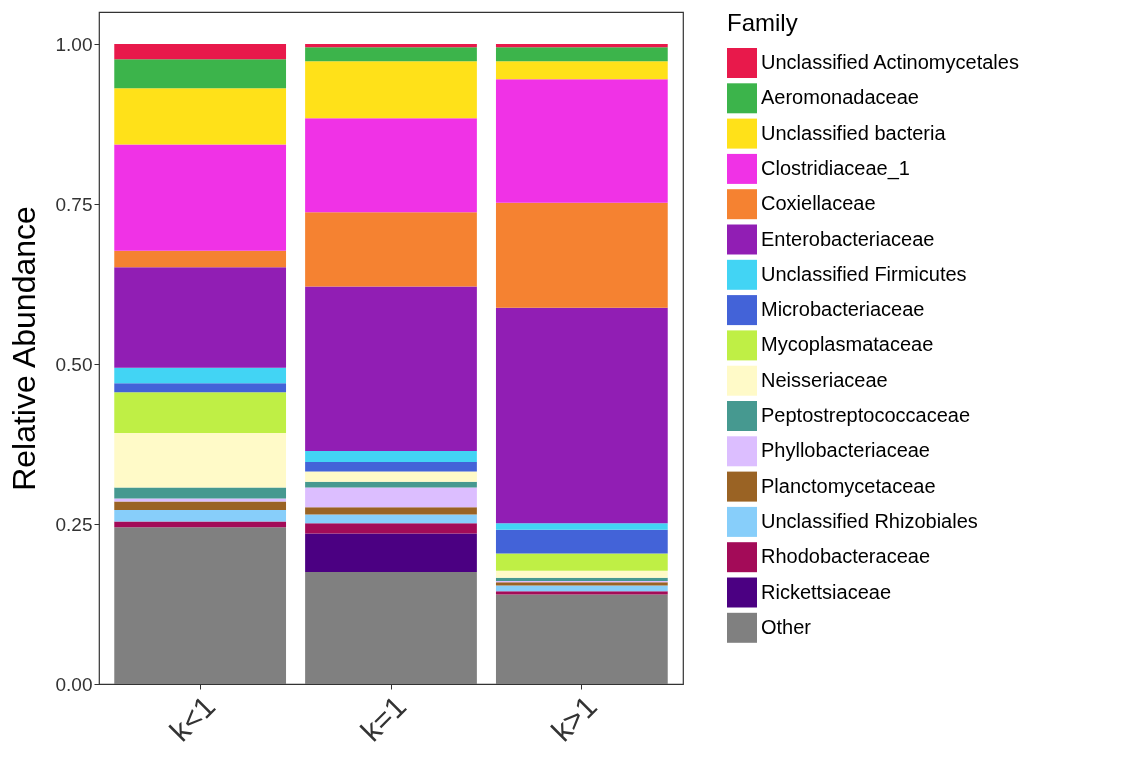 The image size is (1144, 759). Describe the element at coordinates (847, 344) in the screenshot. I see `legend-label: Mycoplasmataceae` at that location.